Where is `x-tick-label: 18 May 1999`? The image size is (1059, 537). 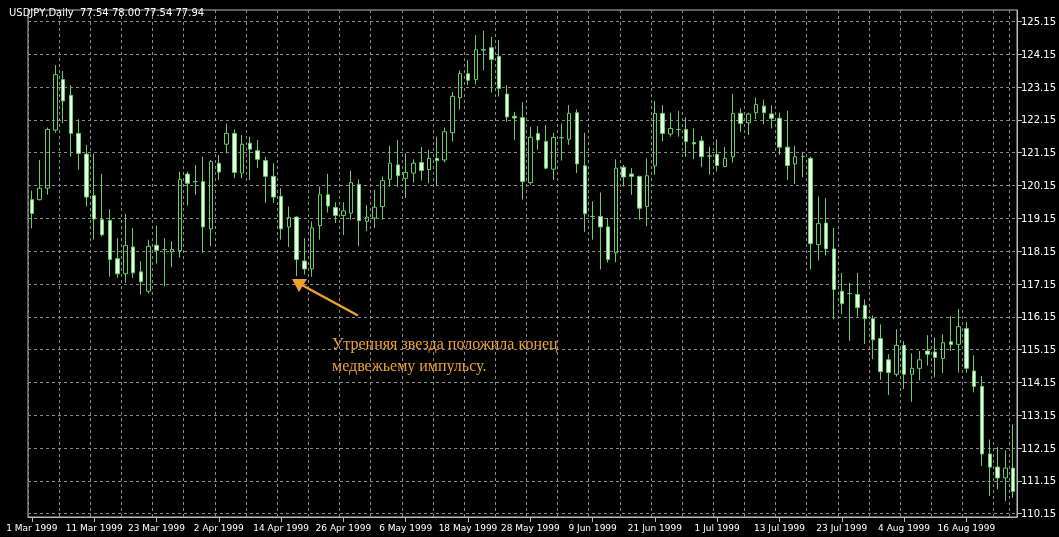
x-tick-label: 18 May 1999 is located at coordinates (468, 527).